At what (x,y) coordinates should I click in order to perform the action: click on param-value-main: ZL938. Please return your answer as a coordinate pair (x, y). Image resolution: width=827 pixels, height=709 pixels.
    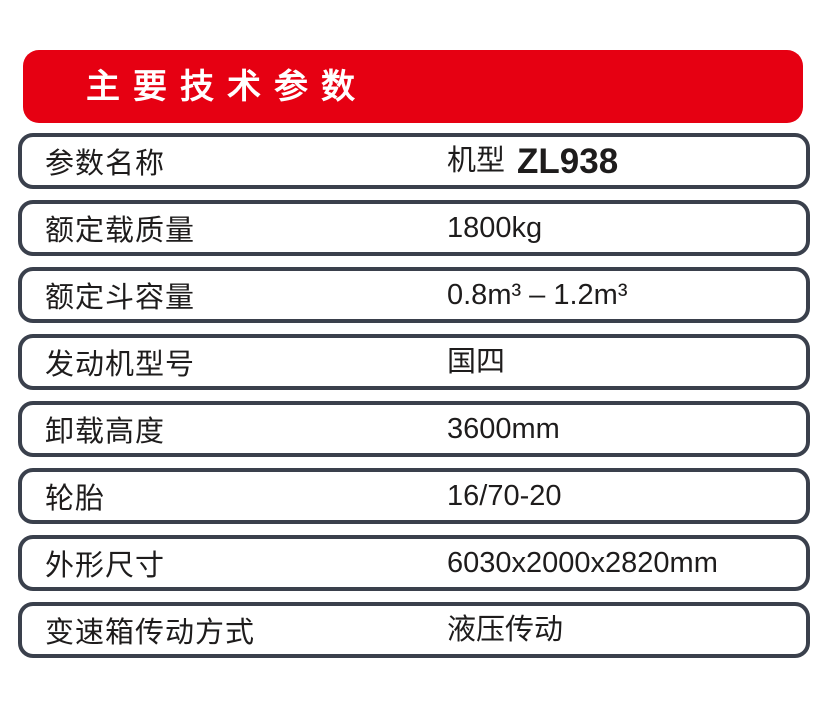
    Looking at the image, I should click on (568, 161).